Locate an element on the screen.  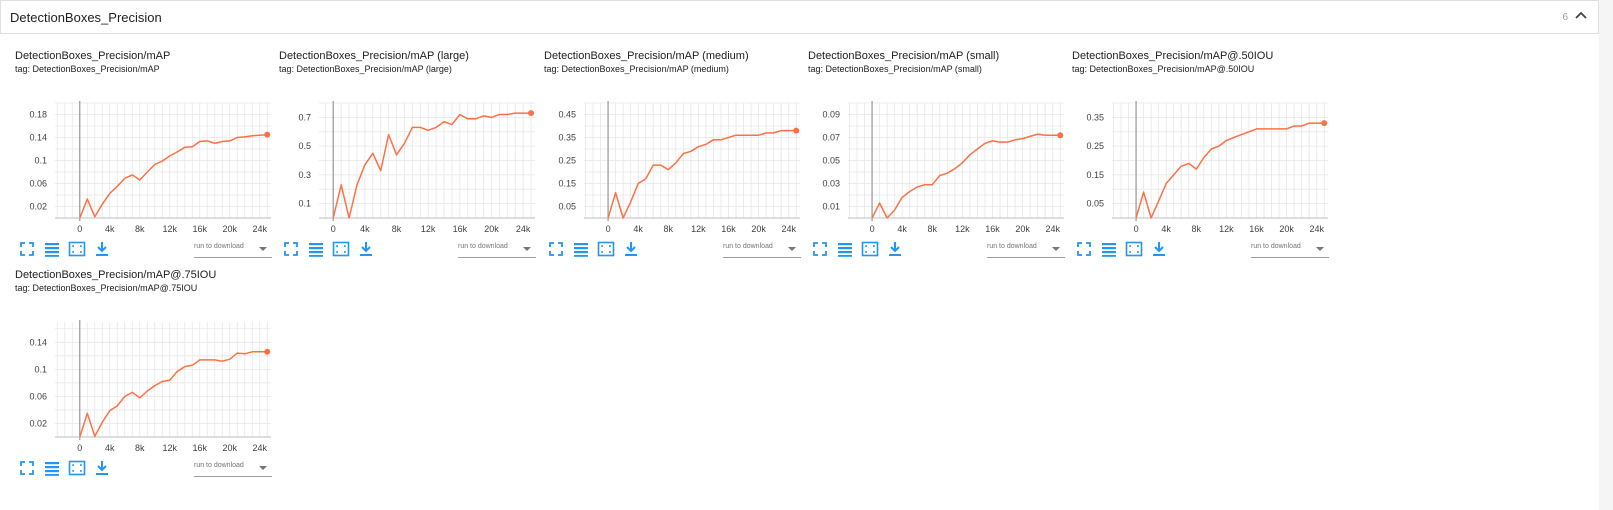
section-header: DetectionBoxes_Precision 6 is located at coordinates (799, 17).